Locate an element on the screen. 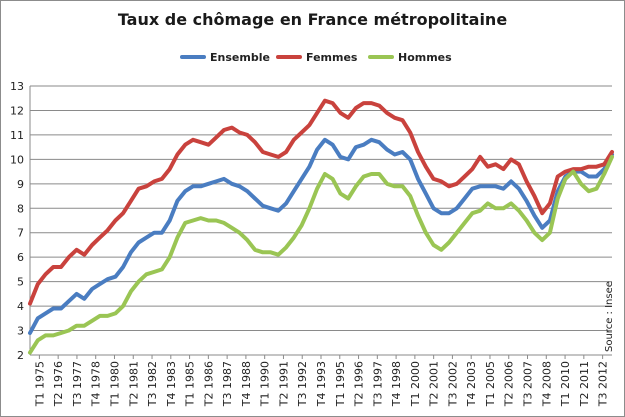 The height and width of the screenshot is (417, 625). x-tick-label-17: T2 1996 is located at coordinates (359, 384).